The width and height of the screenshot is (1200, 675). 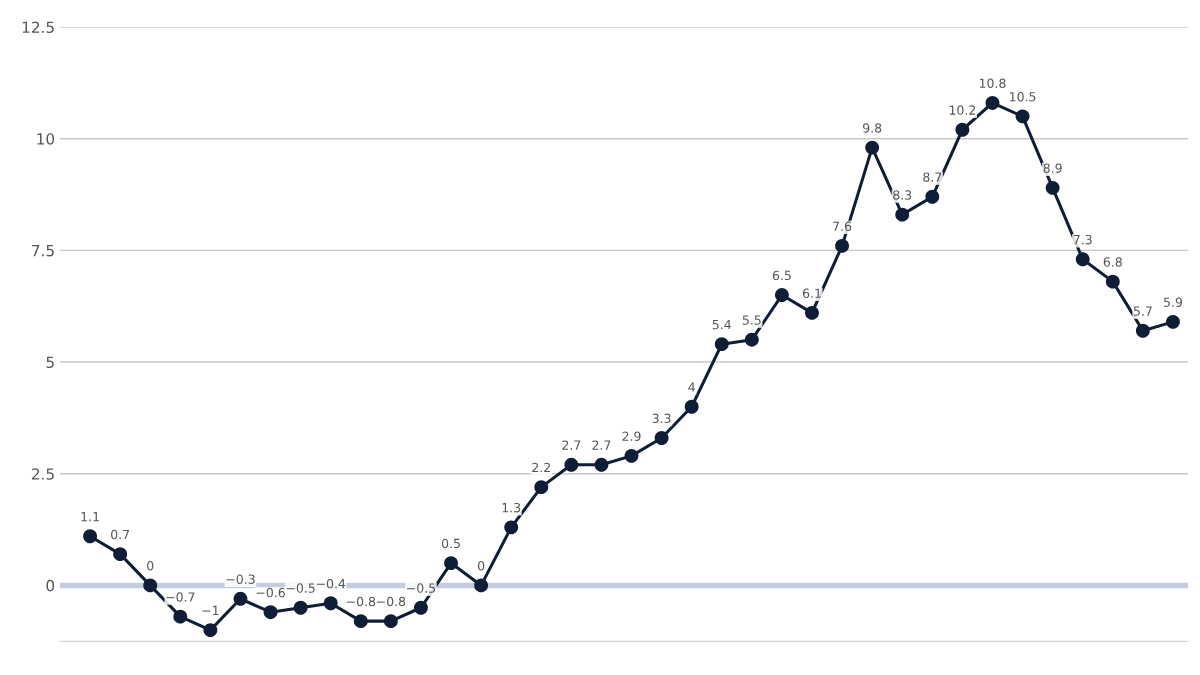 I want to click on data-label: 2.2, so click(x=541, y=467).